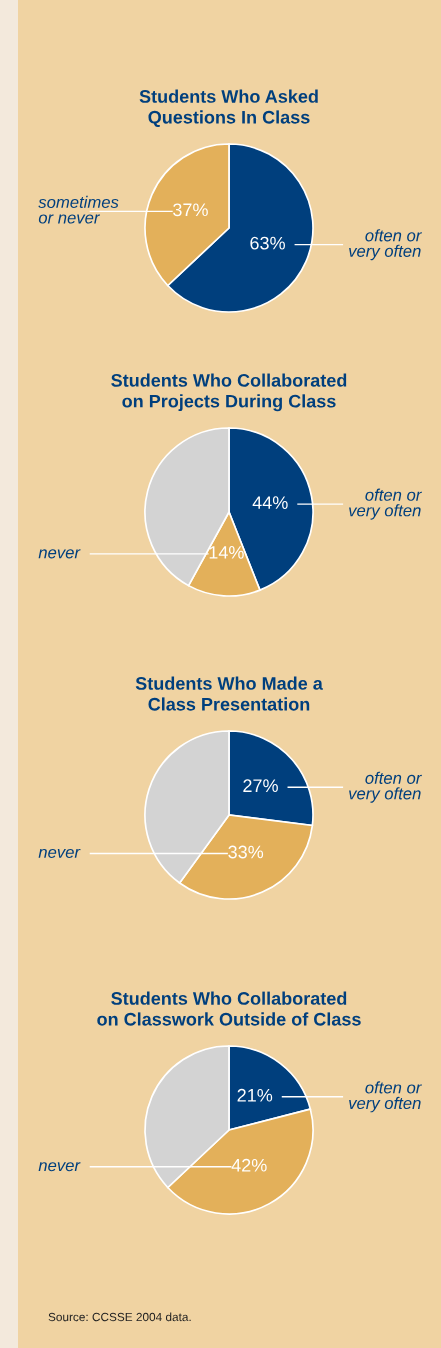  What do you see at coordinates (270, 502) in the screenshot?
I see `data-label: 44%` at bounding box center [270, 502].